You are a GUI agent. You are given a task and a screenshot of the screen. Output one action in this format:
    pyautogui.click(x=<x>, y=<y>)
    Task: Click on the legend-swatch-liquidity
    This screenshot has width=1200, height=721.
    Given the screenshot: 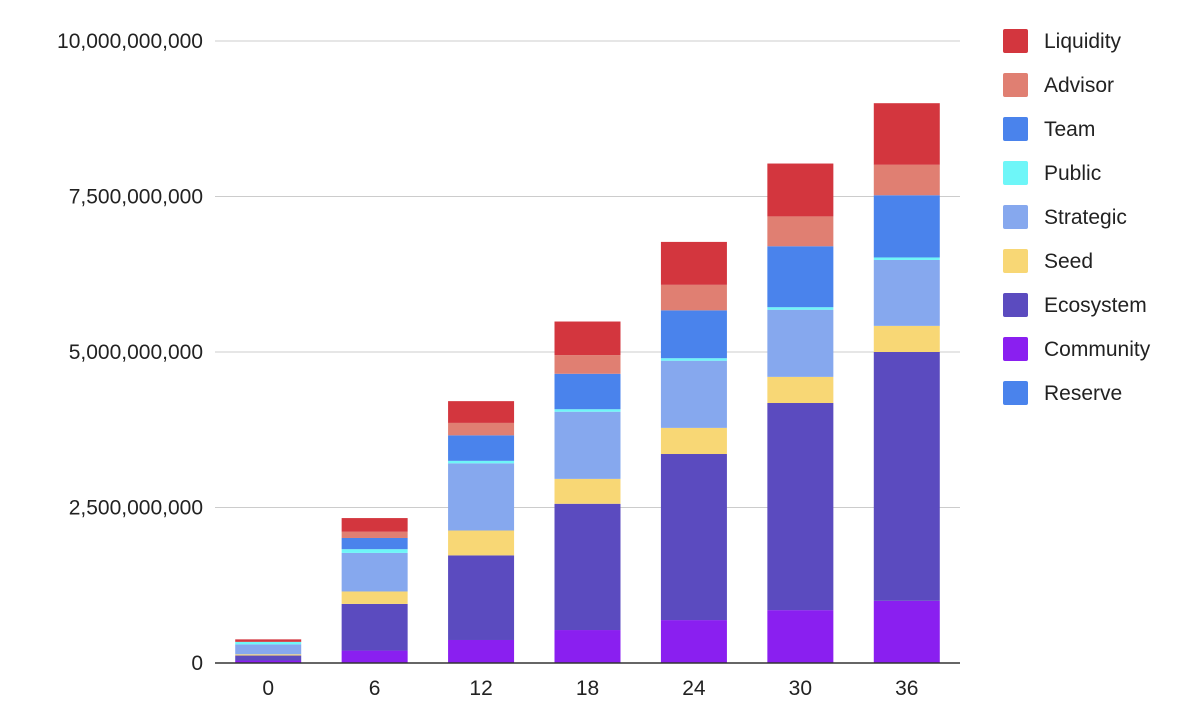 What is the action you would take?
    pyautogui.click(x=1015, y=41)
    